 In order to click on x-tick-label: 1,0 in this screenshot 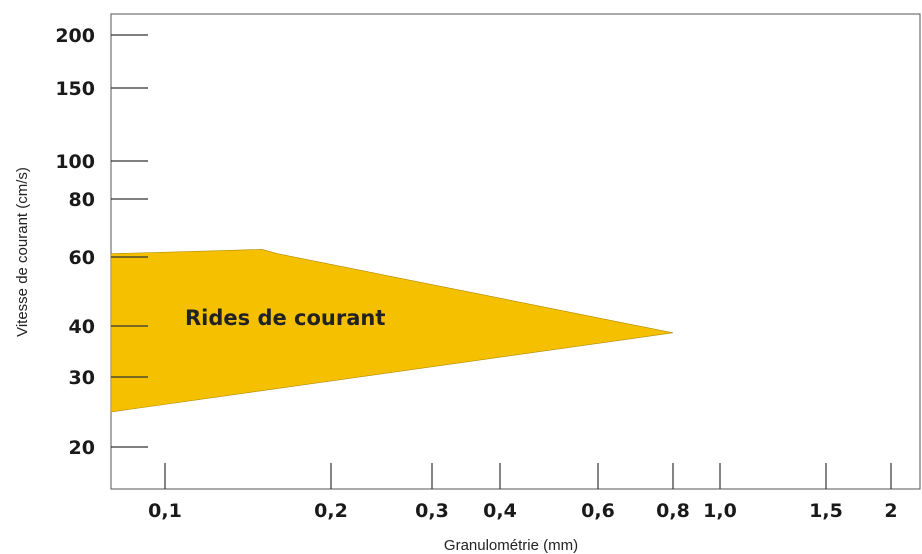, I will do `click(720, 511)`.